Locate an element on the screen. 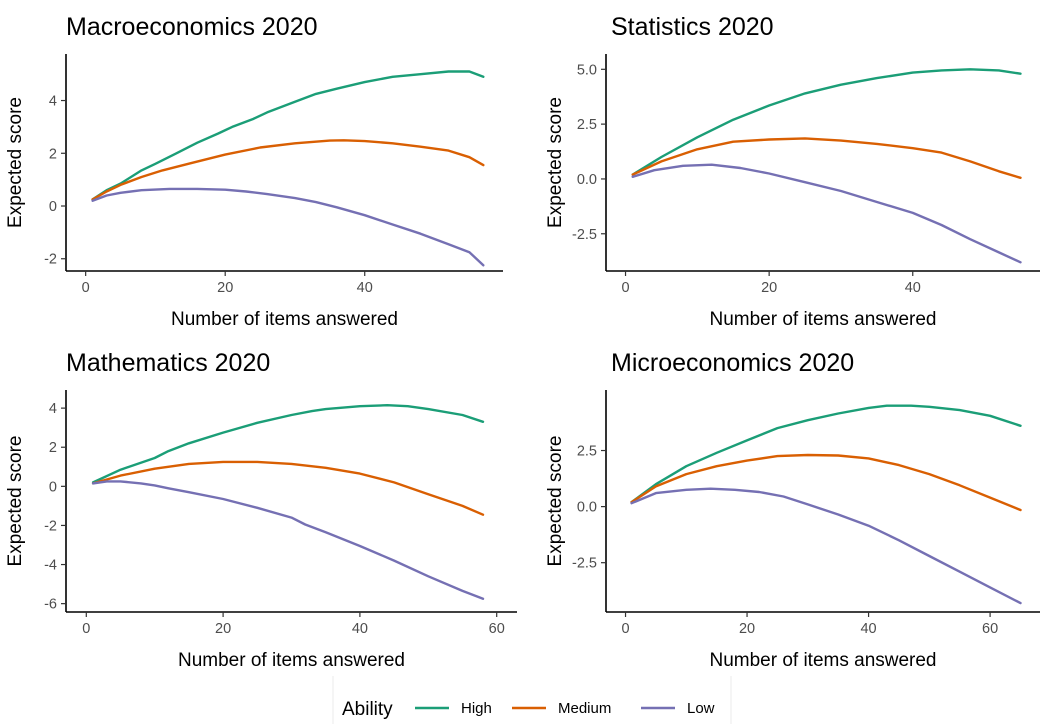  y-tick-label: -6 is located at coordinates (50, 605).